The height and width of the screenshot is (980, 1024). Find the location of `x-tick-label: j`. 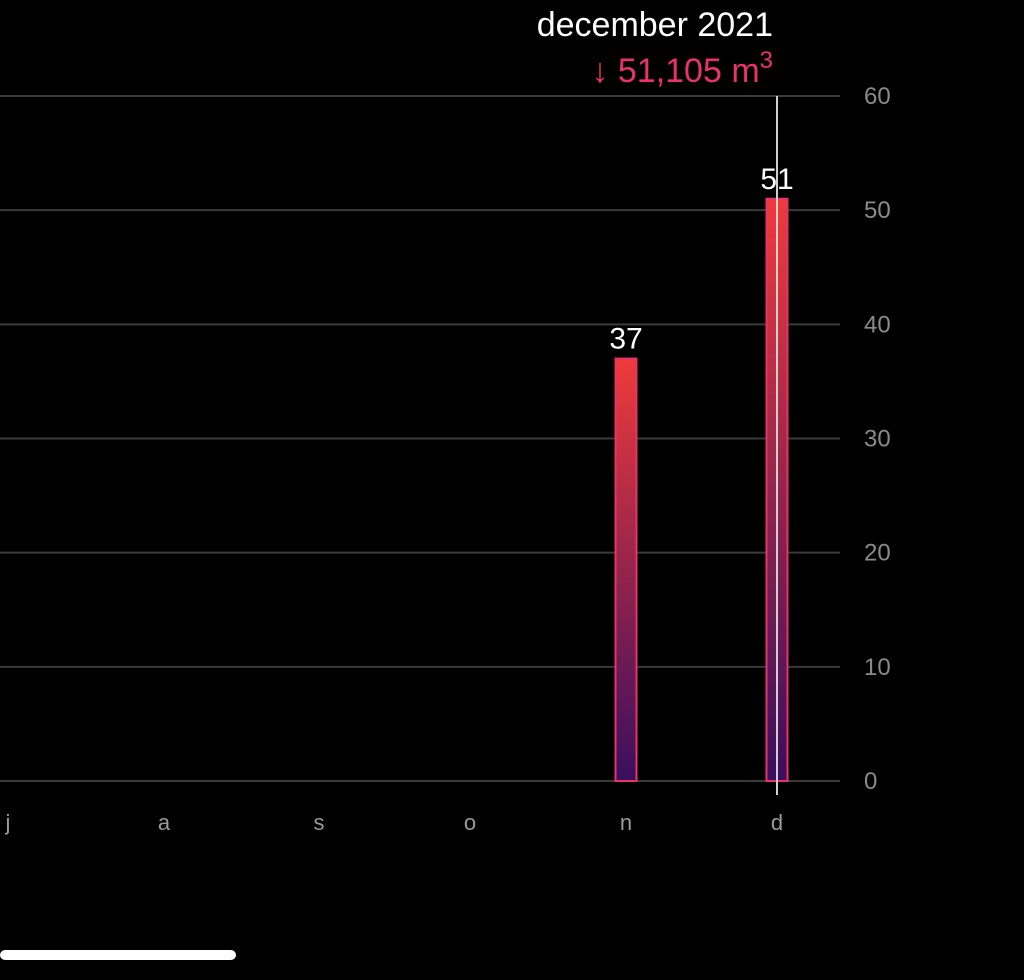

x-tick-label: j is located at coordinates (8, 822).